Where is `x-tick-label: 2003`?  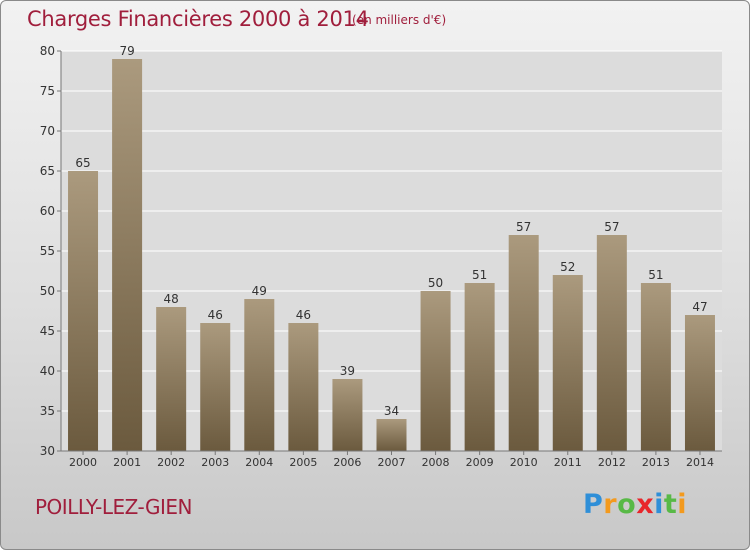 x-tick-label: 2003 is located at coordinates (215, 462).